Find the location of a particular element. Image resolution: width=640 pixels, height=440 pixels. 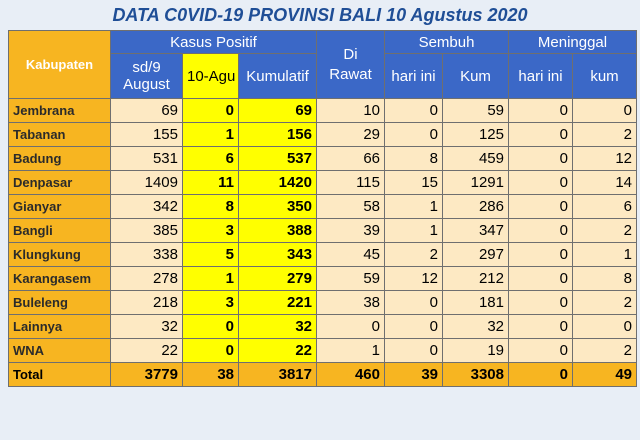

cell-kumulatif: 350 is located at coordinates (277, 206).